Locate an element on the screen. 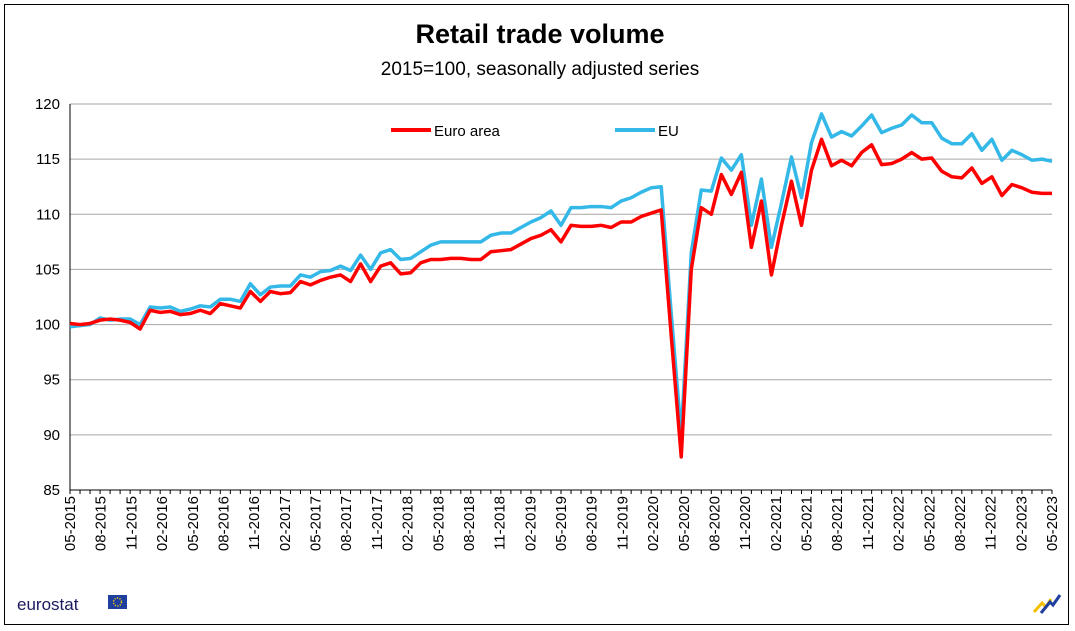  legend: Euro area EU is located at coordinates (535, 131).